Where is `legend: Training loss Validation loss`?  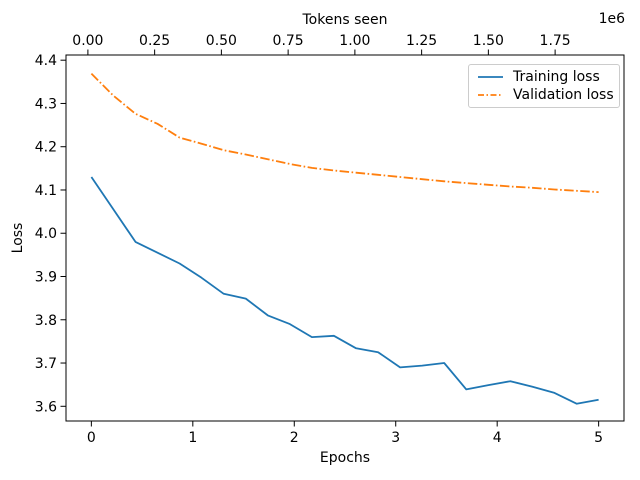 legend: Training loss Validation loss is located at coordinates (544, 86).